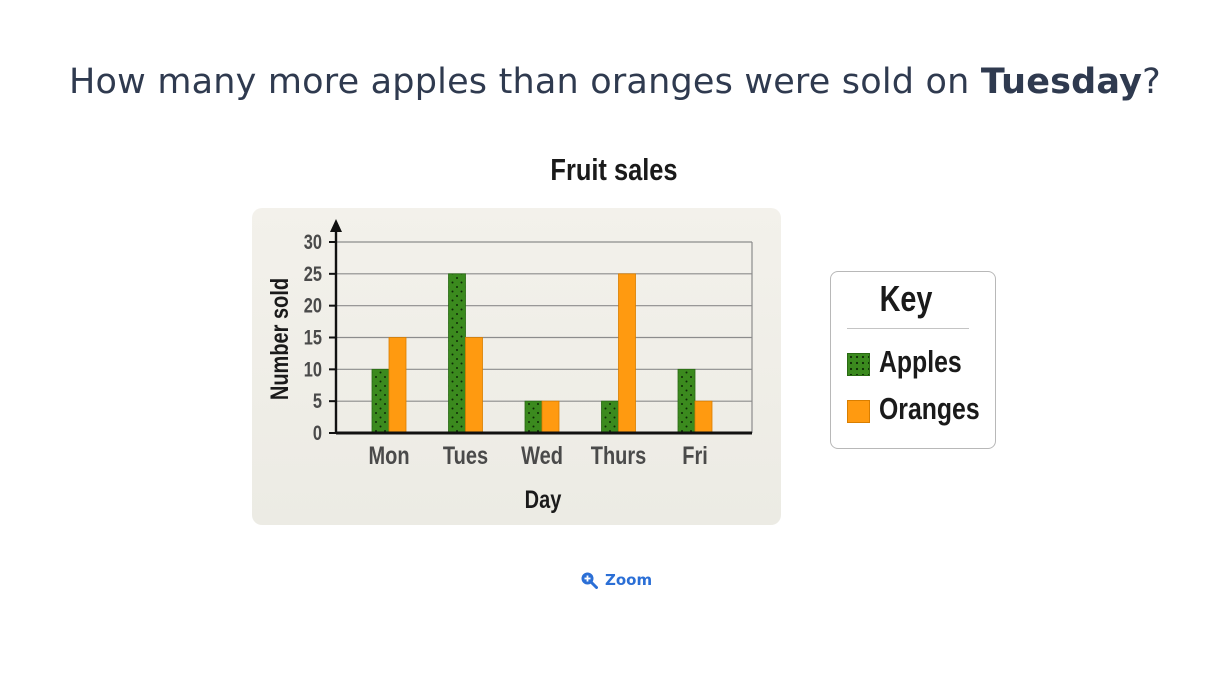 The width and height of the screenshot is (1230, 673). Describe the element at coordinates (614, 169) in the screenshot. I see `chart-title: Fruit sales` at that location.